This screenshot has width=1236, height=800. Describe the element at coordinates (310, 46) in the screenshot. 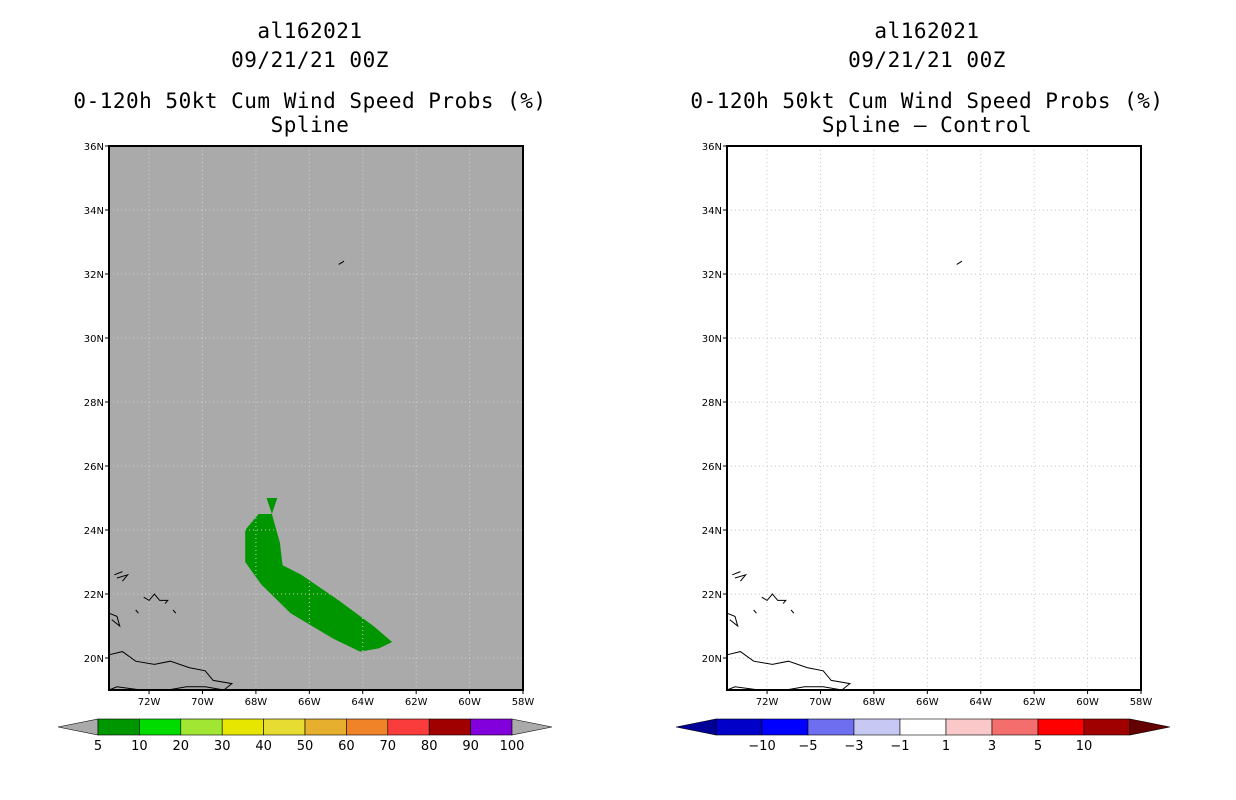

I see `left-panel-title: al162021 09/21/21 00Z` at that location.